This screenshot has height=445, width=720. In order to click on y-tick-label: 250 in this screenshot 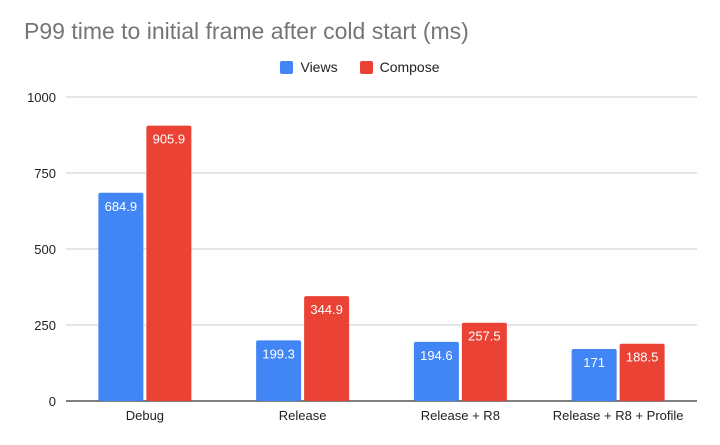, I will do `click(45, 325)`.